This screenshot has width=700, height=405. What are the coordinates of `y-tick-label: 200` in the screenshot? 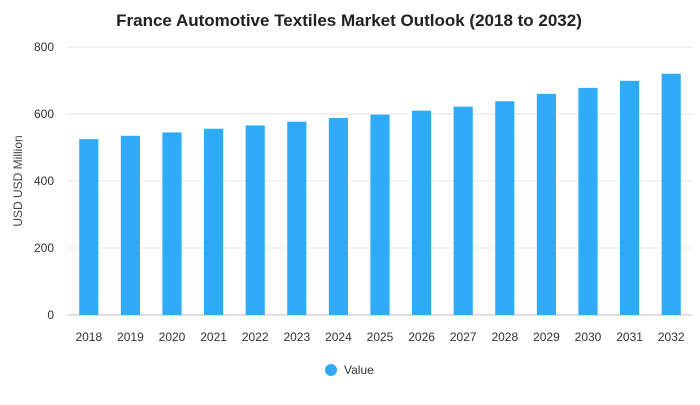 It's located at (44, 248).